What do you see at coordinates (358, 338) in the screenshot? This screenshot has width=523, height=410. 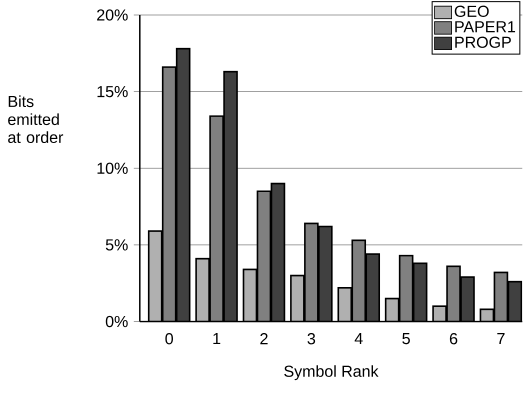 I see `x-tick-label: 4` at bounding box center [358, 338].